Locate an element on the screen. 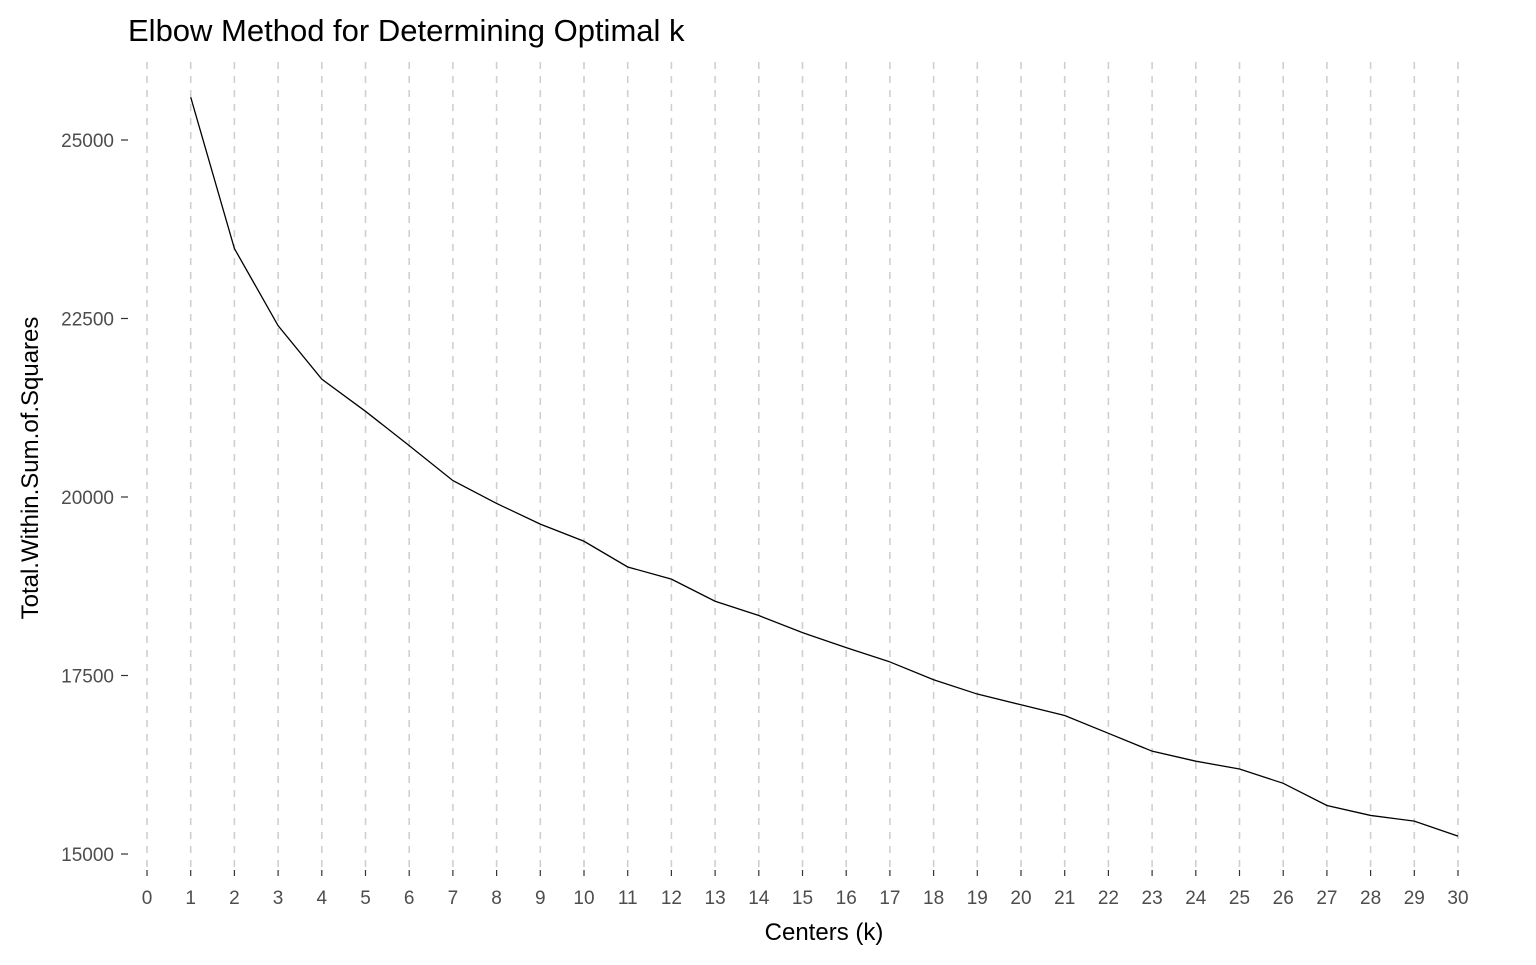  x-tick-label-15: 15 is located at coordinates (802, 898).